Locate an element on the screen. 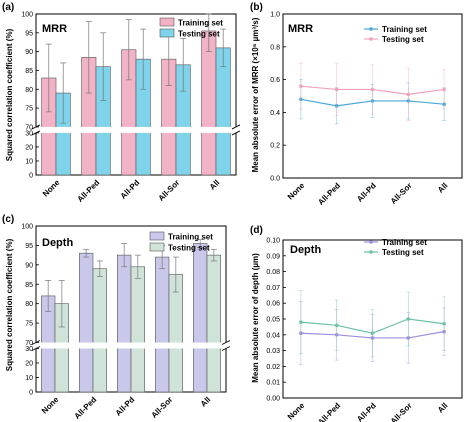 The image size is (474, 422). y-tick-label: 0.00 is located at coordinates (273, 399).